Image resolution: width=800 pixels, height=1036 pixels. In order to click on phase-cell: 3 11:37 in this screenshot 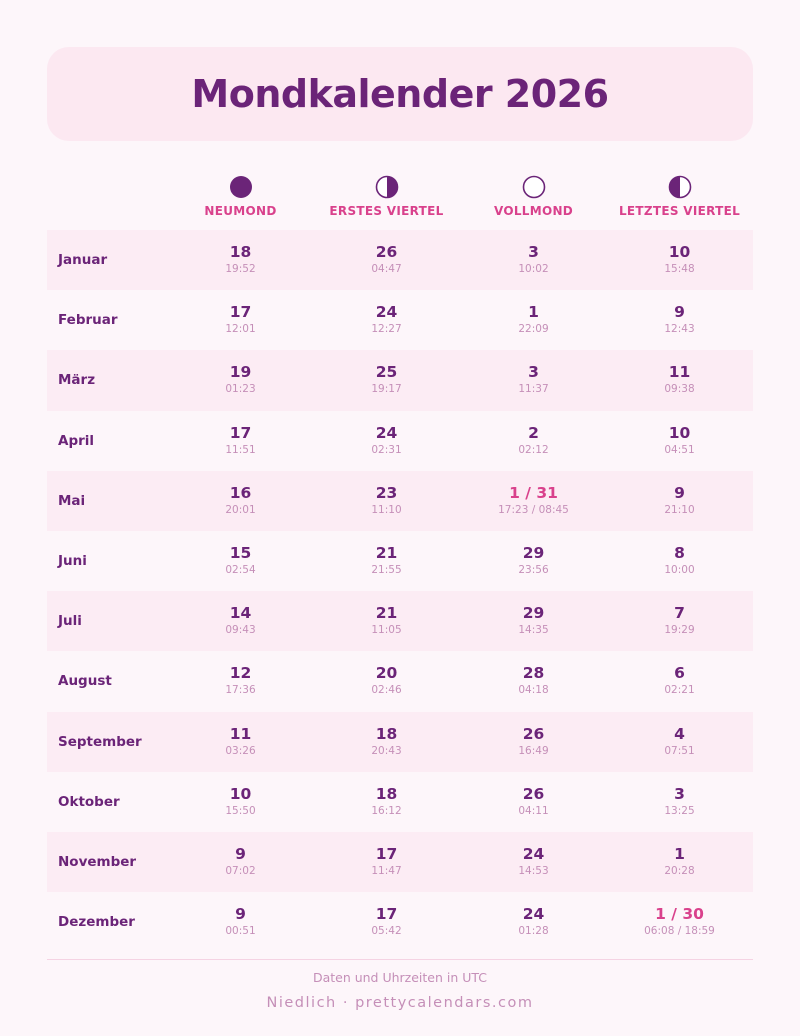, I will do `click(533, 379)`.